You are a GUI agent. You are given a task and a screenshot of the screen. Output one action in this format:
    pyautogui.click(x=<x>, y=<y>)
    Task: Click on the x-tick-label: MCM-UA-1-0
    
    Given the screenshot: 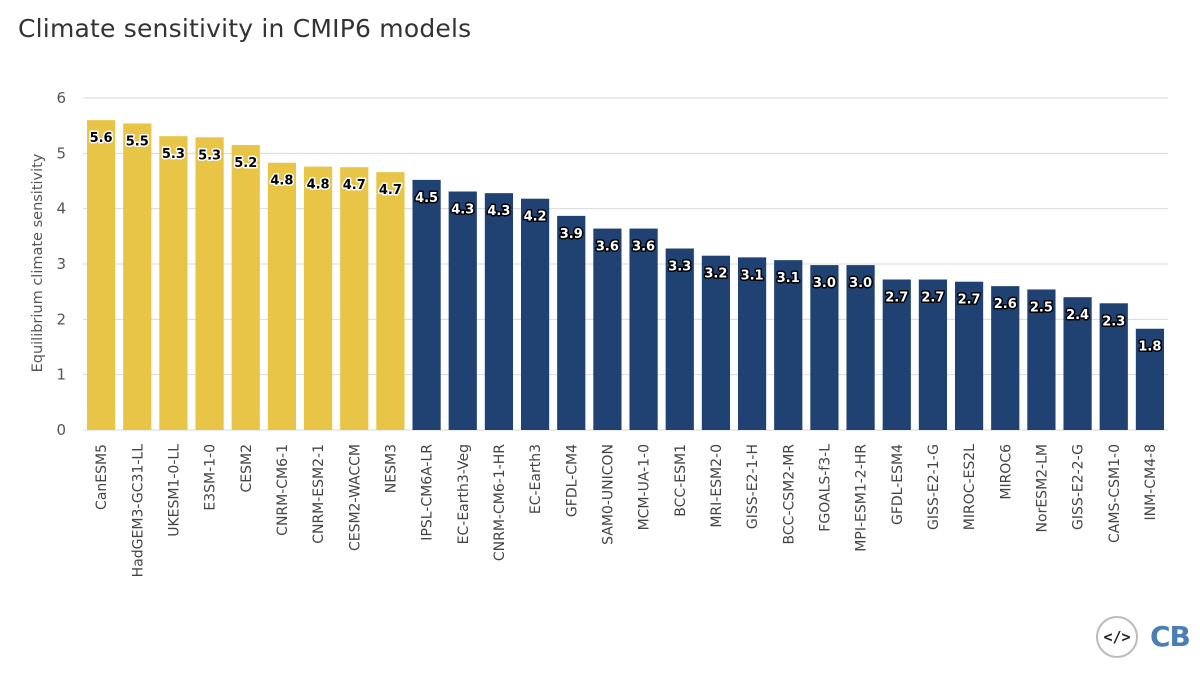 What is the action you would take?
    pyautogui.click(x=645, y=487)
    